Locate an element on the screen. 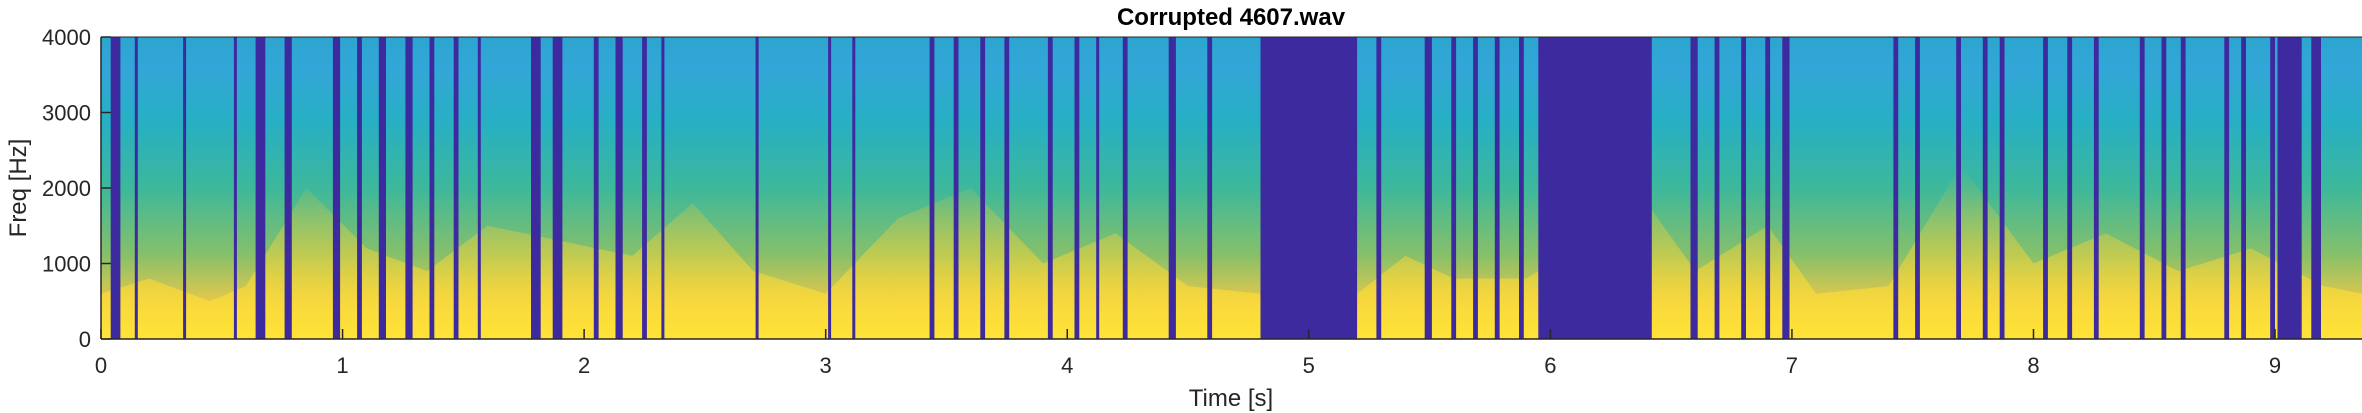 The width and height of the screenshot is (2362, 413). y-tick-label: 2000 is located at coordinates (66, 188).